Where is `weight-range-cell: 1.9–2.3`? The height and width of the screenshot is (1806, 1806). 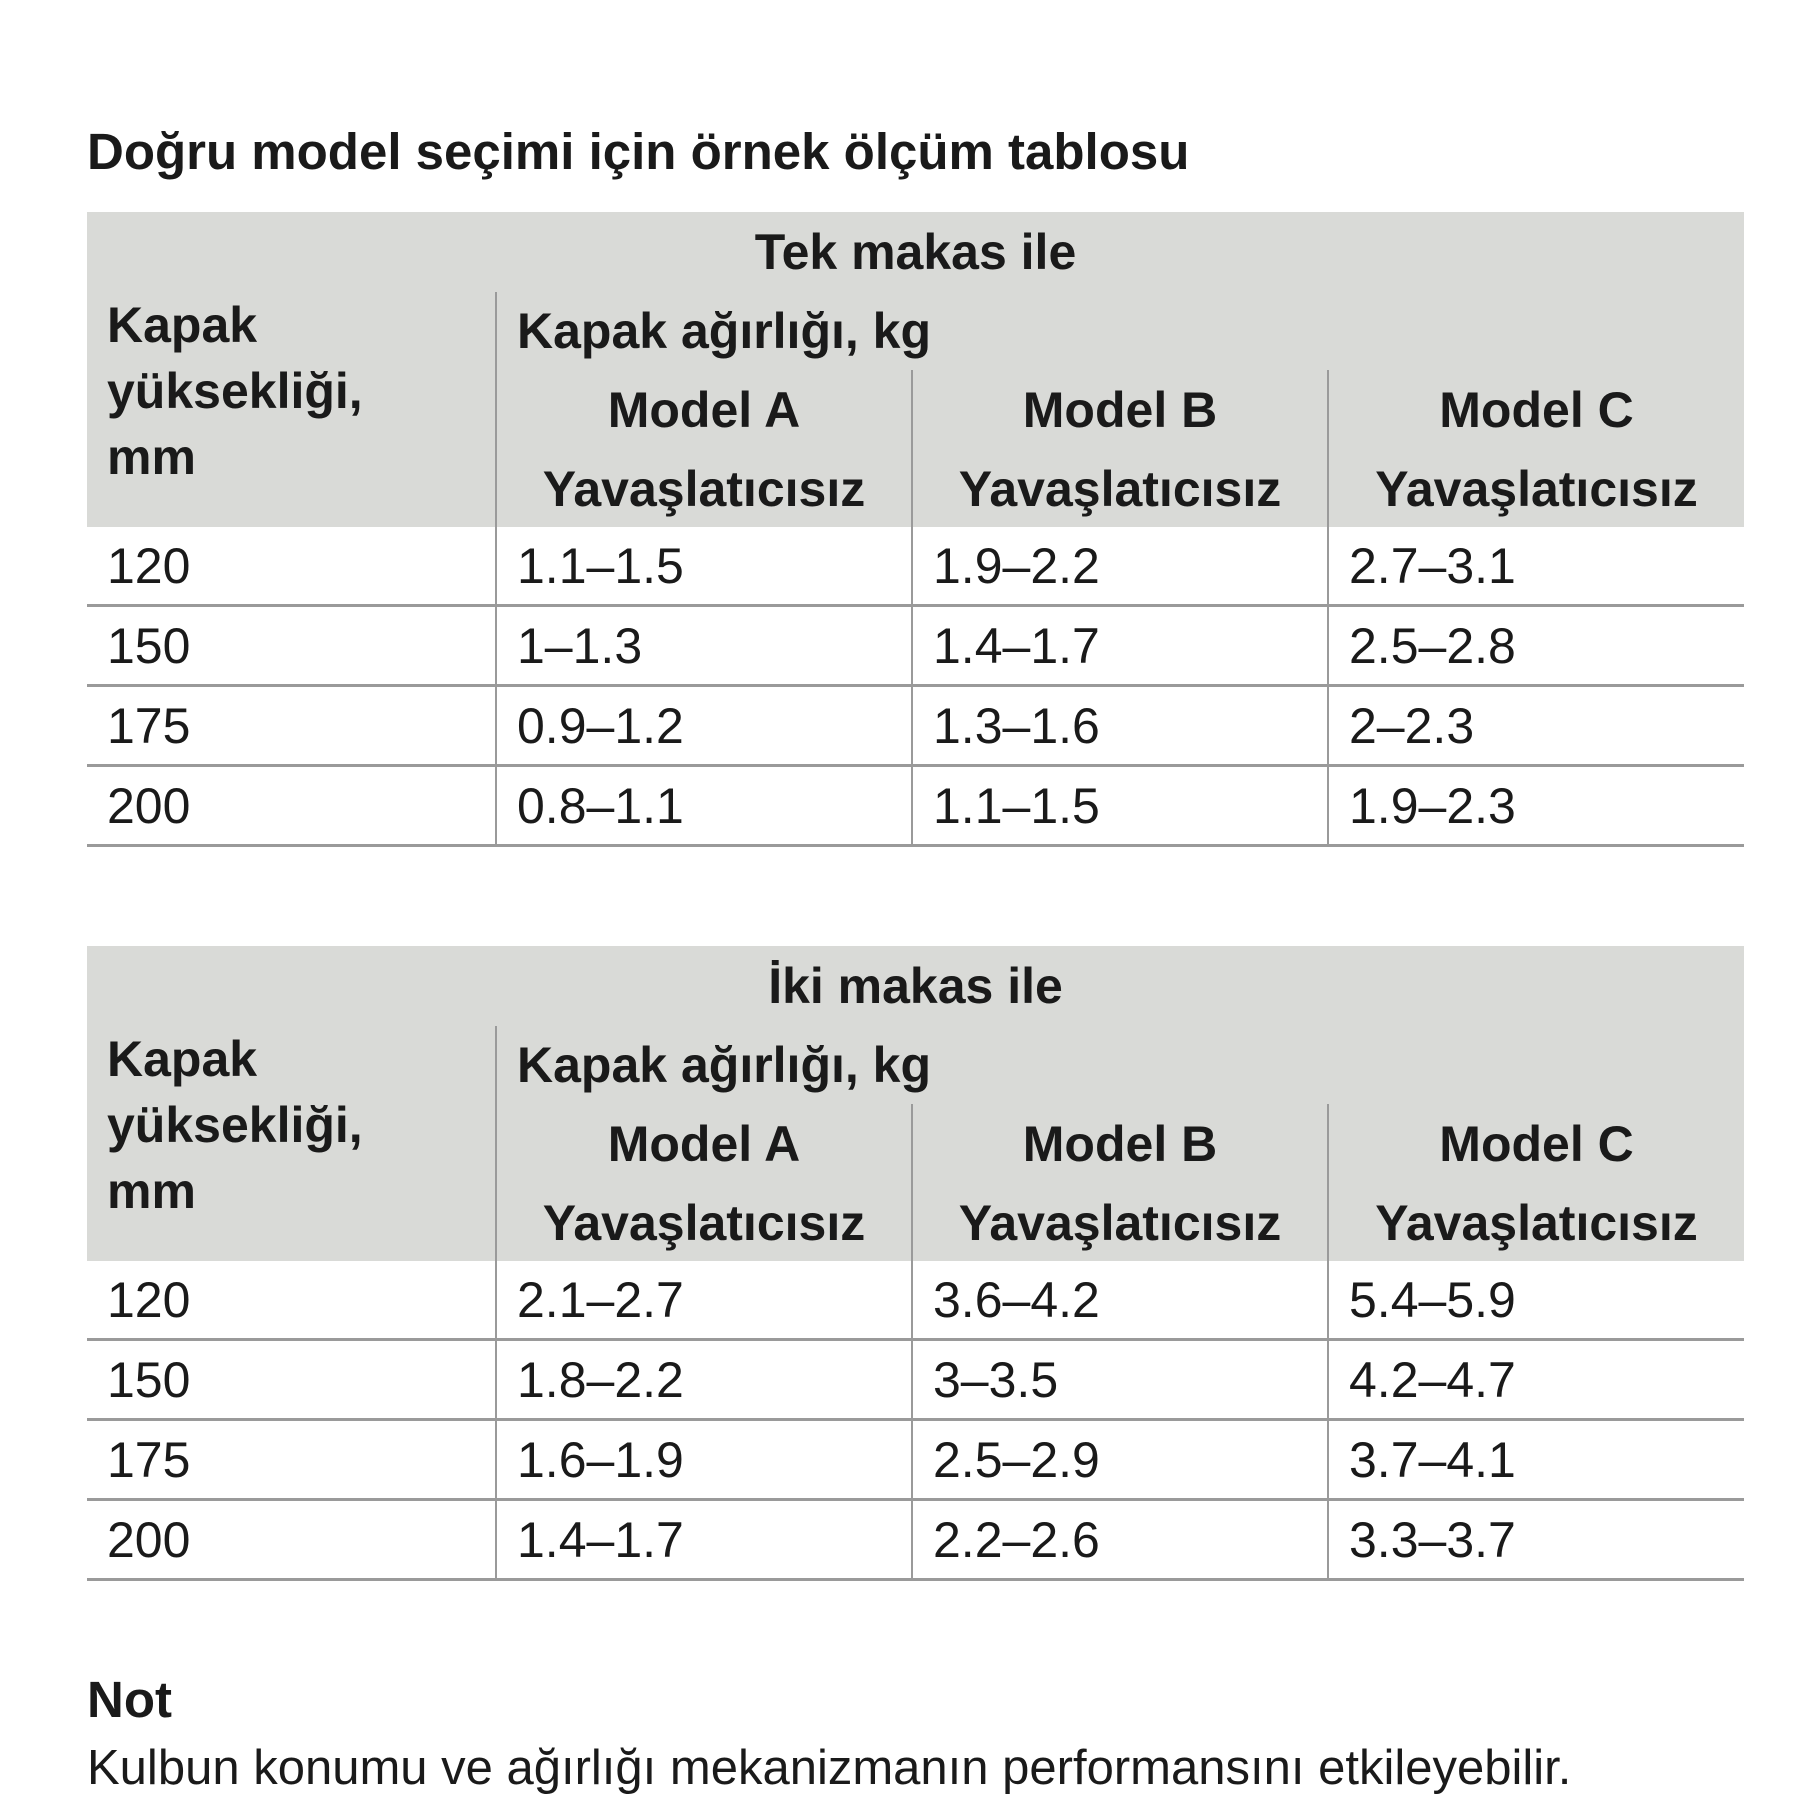
weight-range-cell: 1.9–2.3 is located at coordinates (1535, 806).